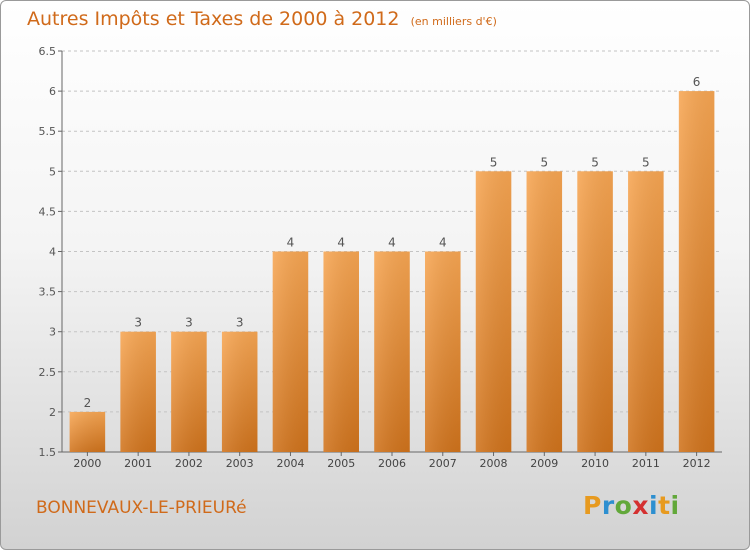 This screenshot has width=750, height=550. I want to click on chart-title-text: Autres Impôts et Taxes de 2000 à 2012, so click(213, 19).